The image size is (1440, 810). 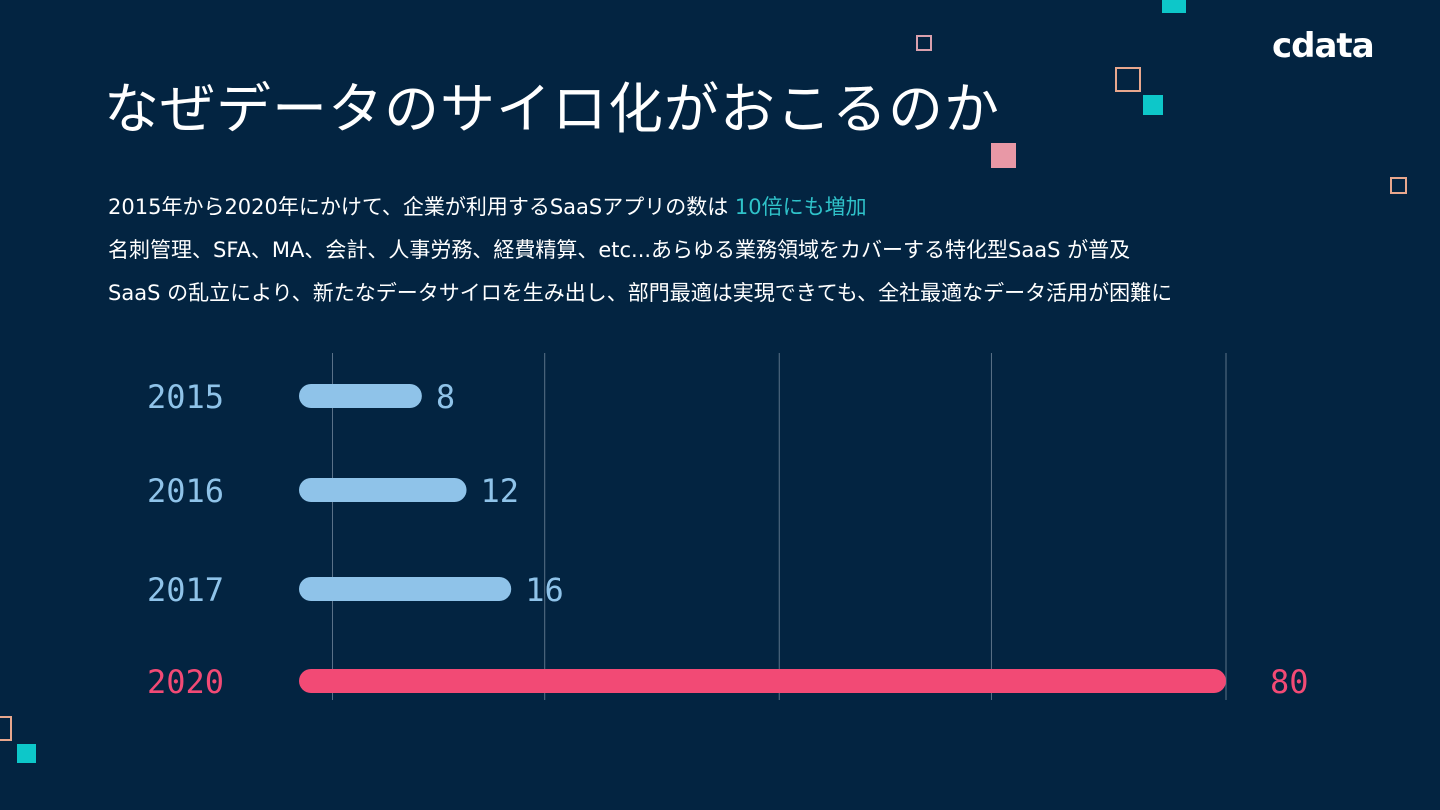 What do you see at coordinates (405, 589) in the screenshot?
I see `bar-2017` at bounding box center [405, 589].